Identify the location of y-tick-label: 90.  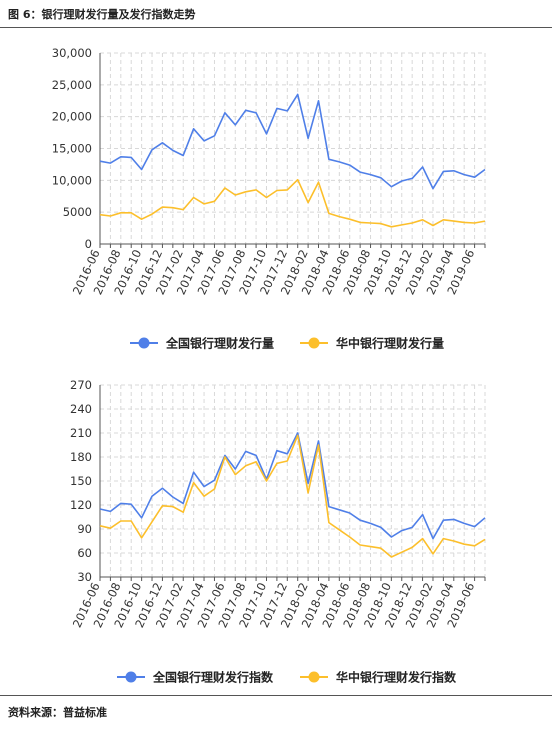
(84, 529).